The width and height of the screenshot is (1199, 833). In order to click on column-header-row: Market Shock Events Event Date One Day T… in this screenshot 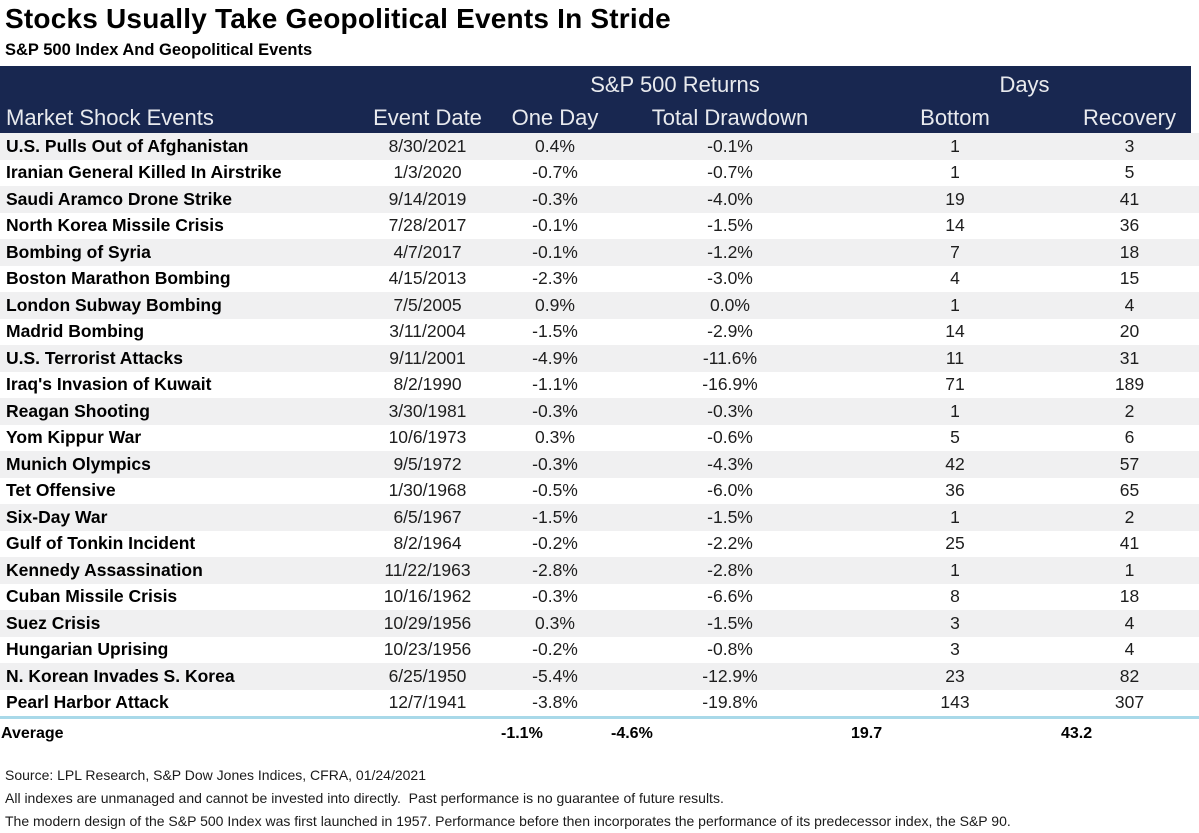, I will do `click(599, 118)`.